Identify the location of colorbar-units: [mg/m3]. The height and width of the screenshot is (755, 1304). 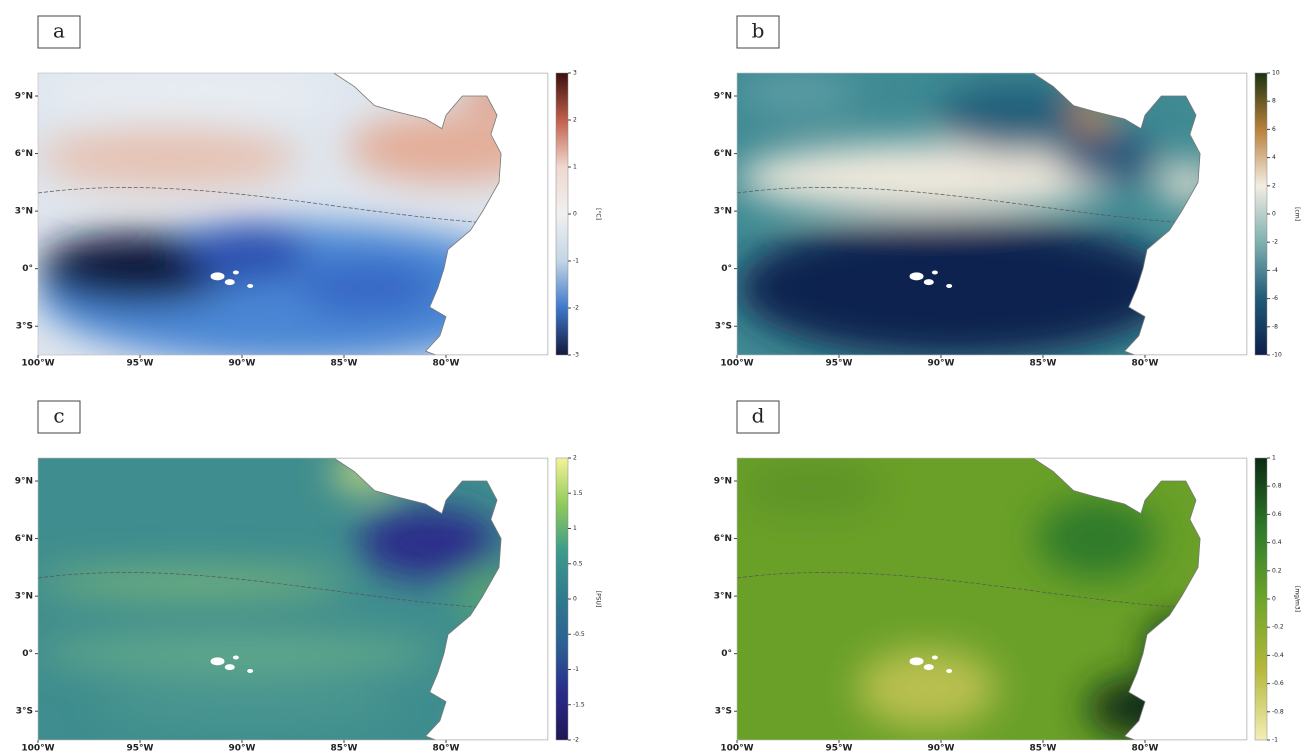
(1297, 599).